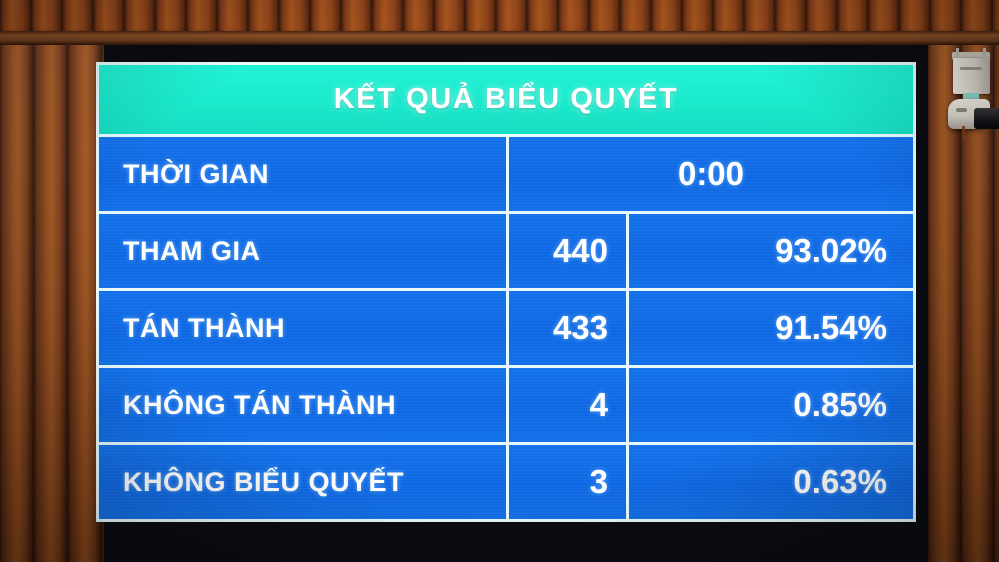 This screenshot has height=562, width=999. Describe the element at coordinates (771, 405) in the screenshot. I see `row-percent-cell: 0.85%` at that location.